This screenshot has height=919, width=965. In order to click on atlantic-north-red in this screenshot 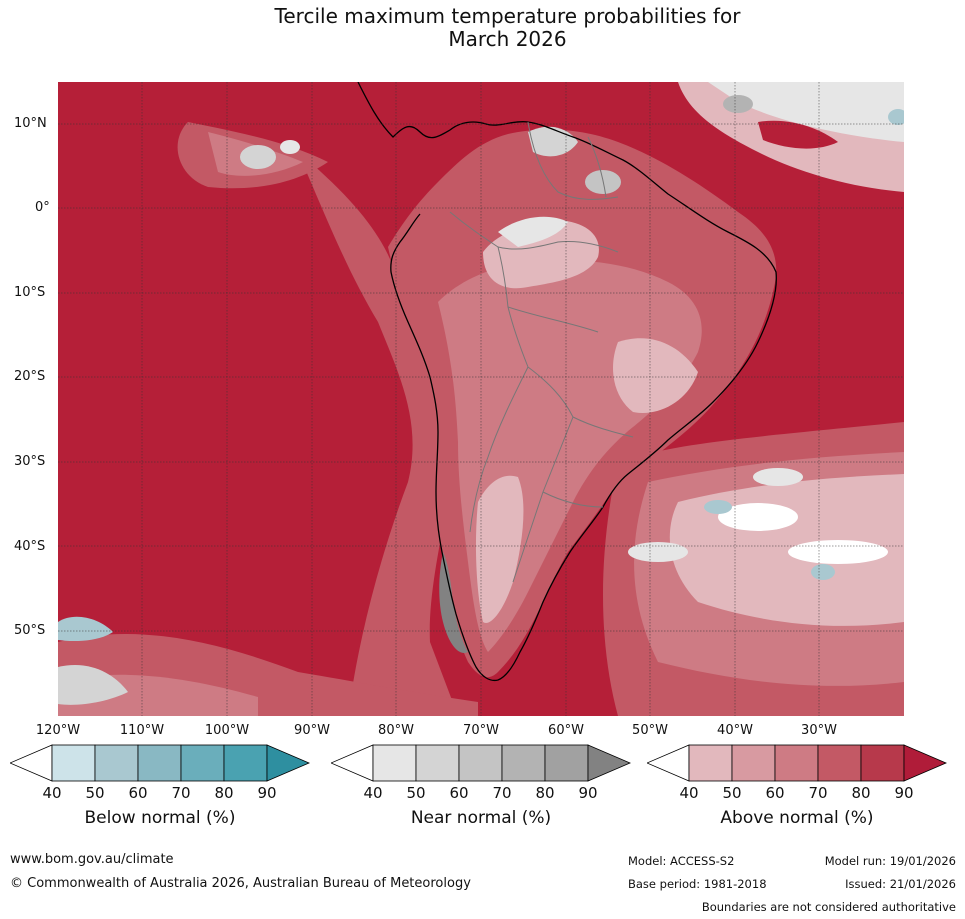, I will do `click(798, 134)`.